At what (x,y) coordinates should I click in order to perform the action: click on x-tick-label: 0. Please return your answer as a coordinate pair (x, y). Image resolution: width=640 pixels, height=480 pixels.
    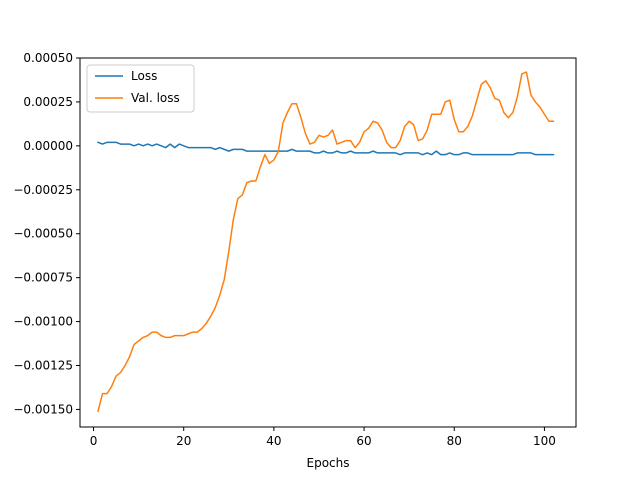
    Looking at the image, I should click on (94, 441).